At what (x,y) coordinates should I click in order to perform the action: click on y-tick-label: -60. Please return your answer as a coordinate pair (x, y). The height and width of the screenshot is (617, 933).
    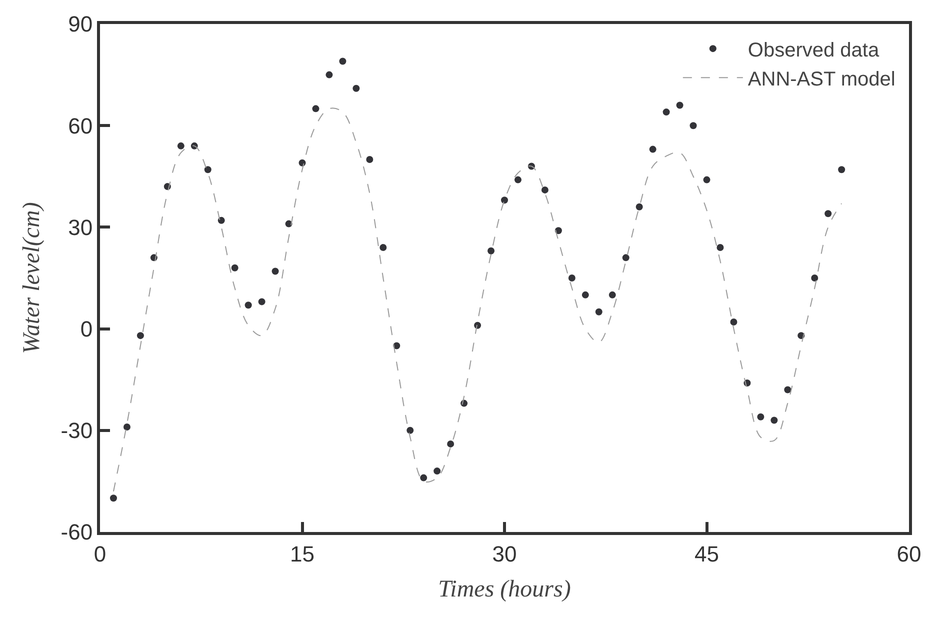
    Looking at the image, I should click on (76, 532).